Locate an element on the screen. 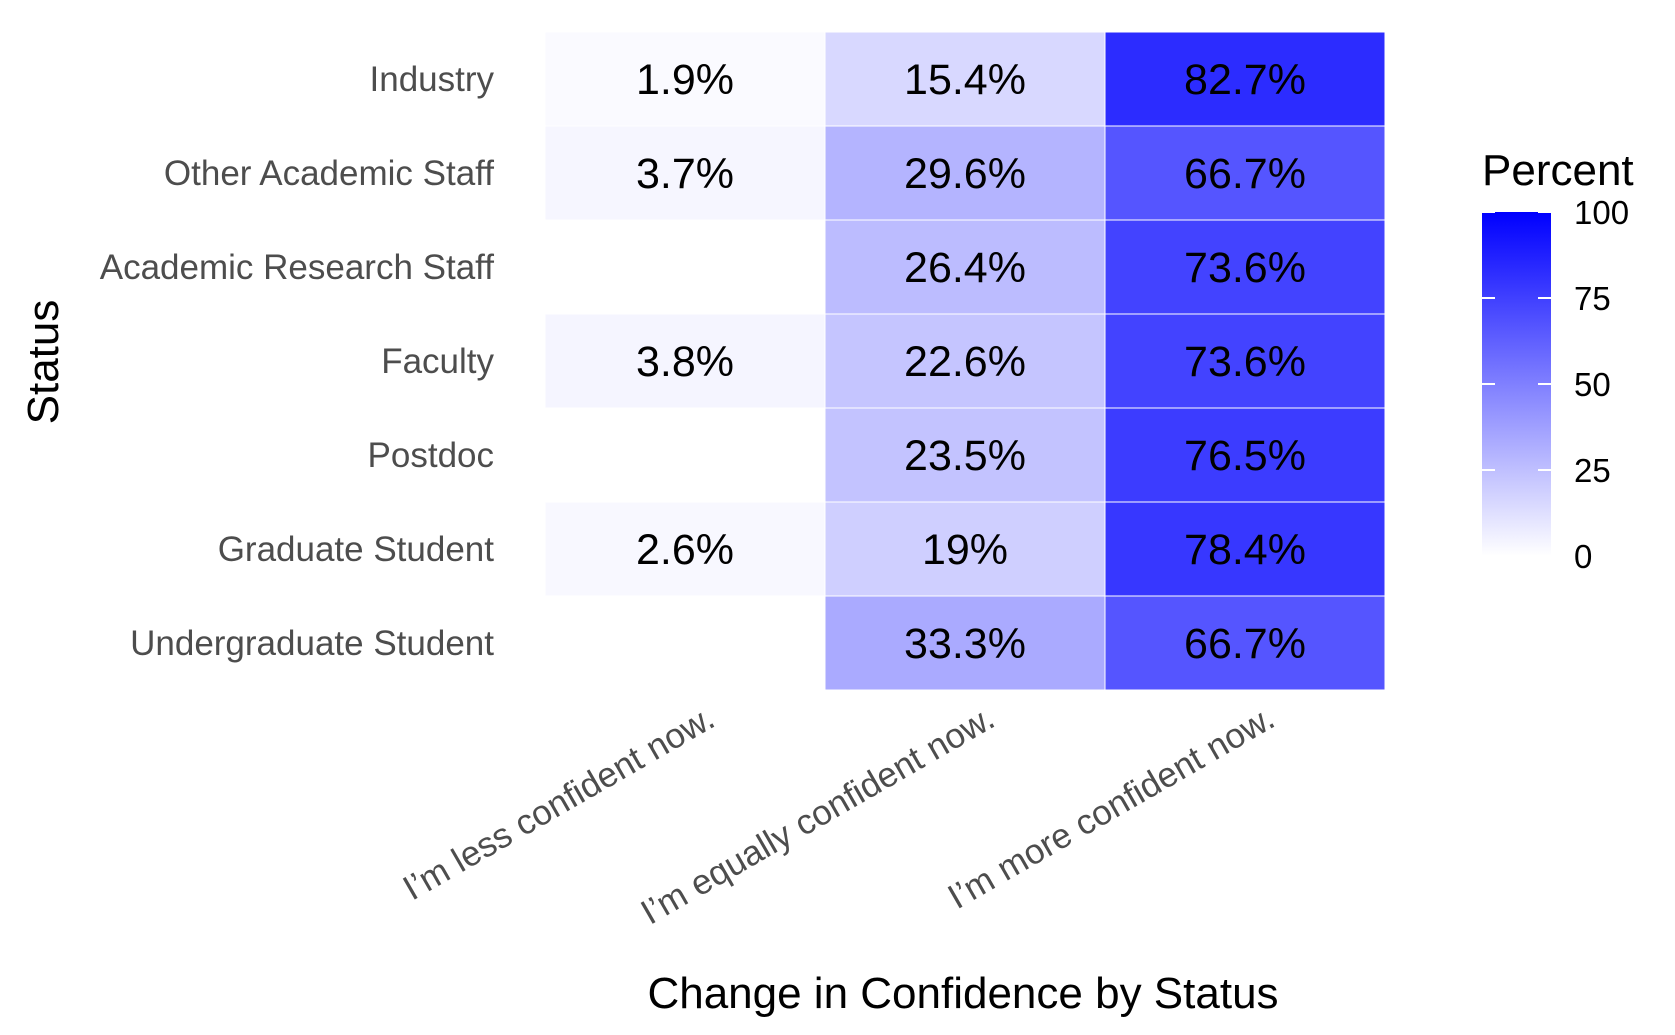  cell-value-label: 23.5% is located at coordinates (965, 456).